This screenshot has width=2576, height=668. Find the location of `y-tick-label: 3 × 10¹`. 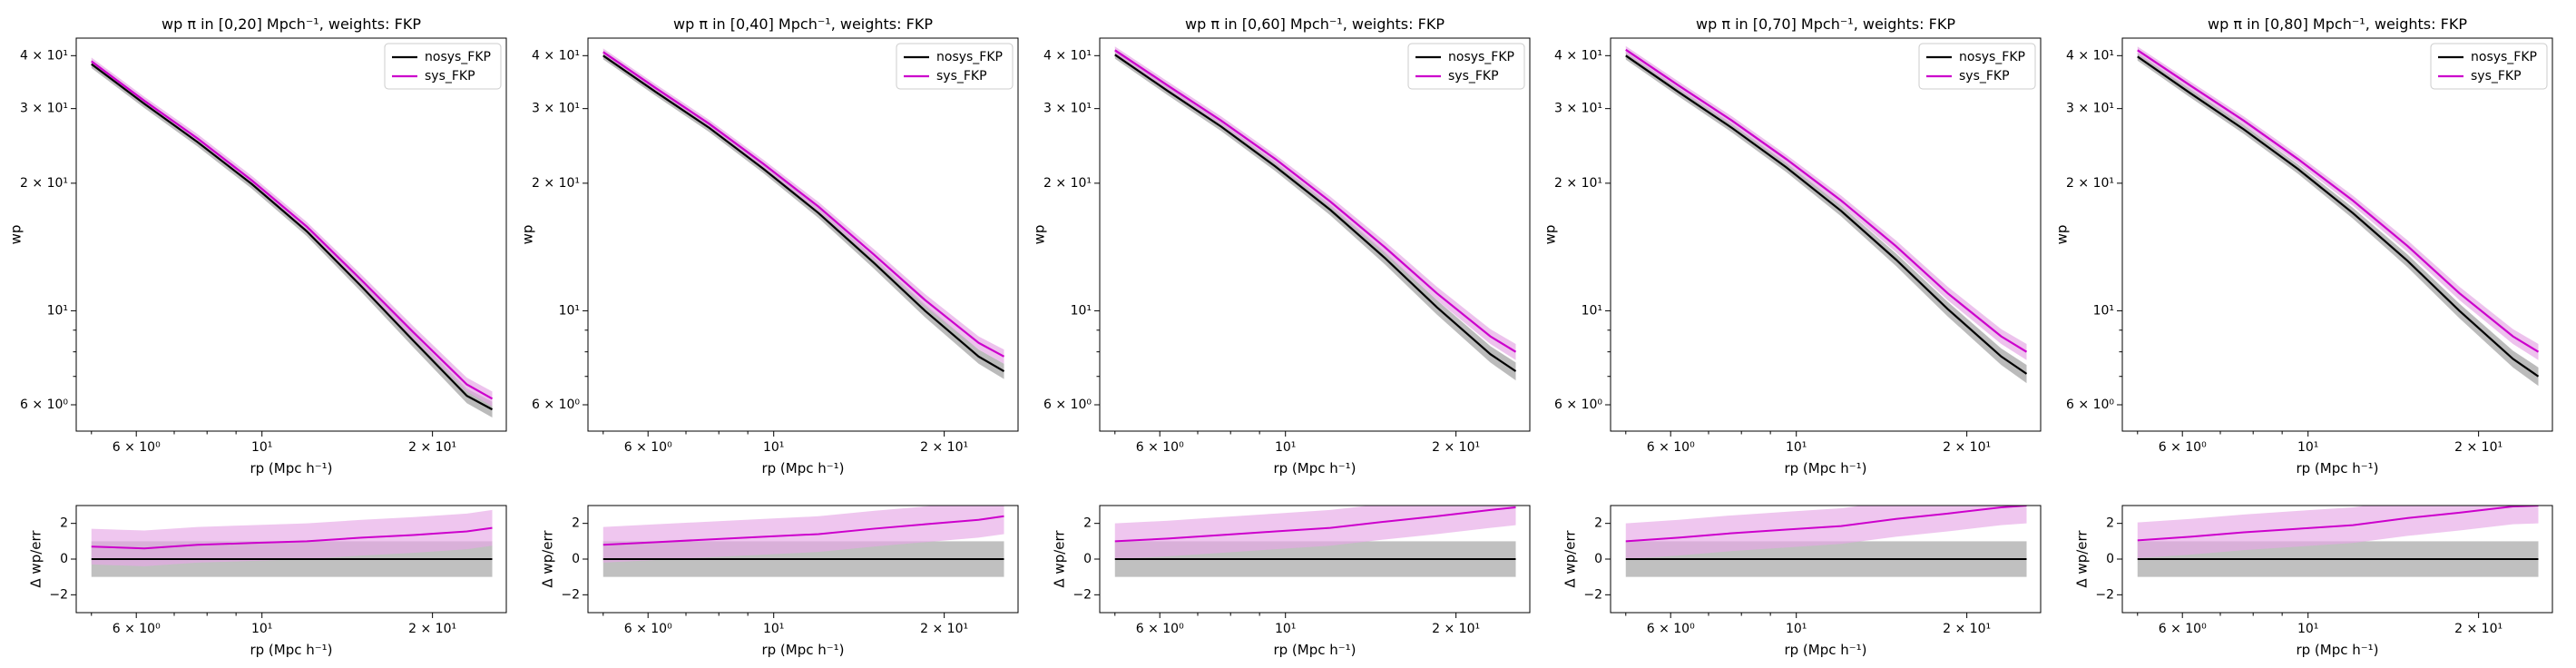

y-tick-label: 3 × 10¹ is located at coordinates (44, 109).